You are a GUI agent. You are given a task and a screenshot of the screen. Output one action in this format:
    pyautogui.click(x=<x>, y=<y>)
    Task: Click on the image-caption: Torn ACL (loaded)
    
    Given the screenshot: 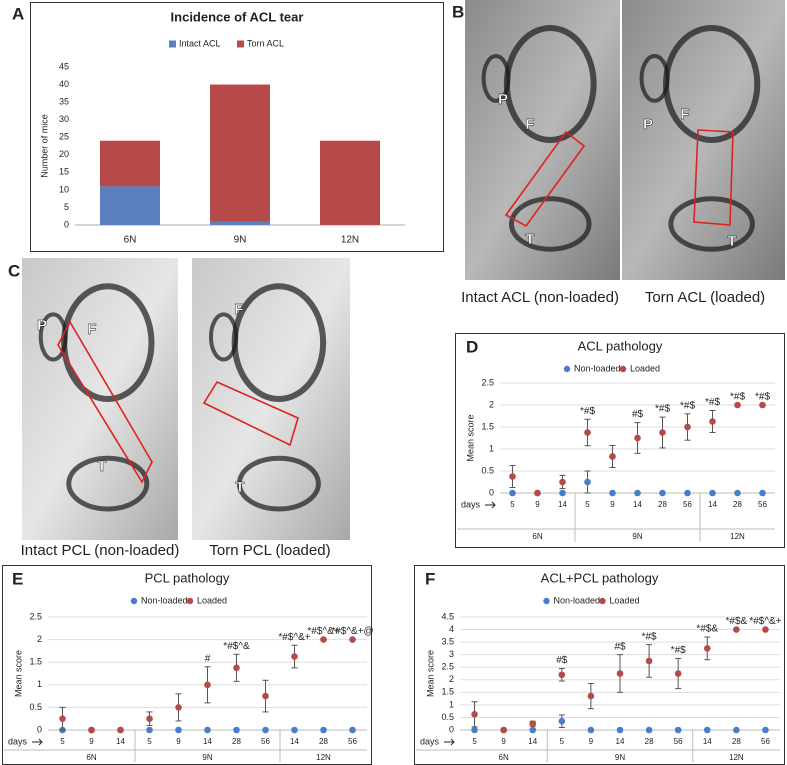 What is the action you would take?
    pyautogui.click(x=705, y=297)
    